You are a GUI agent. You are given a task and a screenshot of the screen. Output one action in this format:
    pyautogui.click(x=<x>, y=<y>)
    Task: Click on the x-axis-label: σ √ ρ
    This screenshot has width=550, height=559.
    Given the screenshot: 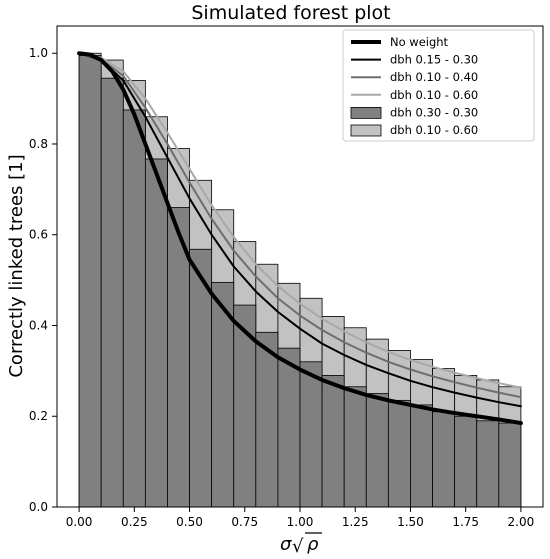 What is the action you would take?
    pyautogui.click(x=301, y=544)
    